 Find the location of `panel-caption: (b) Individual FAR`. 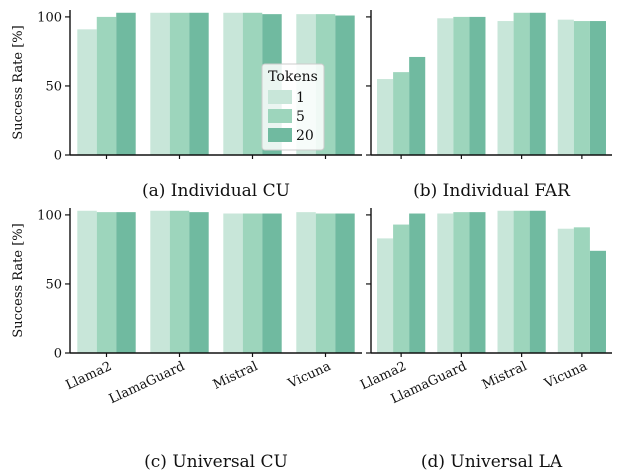

panel-caption: (b) Individual FAR is located at coordinates (492, 191).